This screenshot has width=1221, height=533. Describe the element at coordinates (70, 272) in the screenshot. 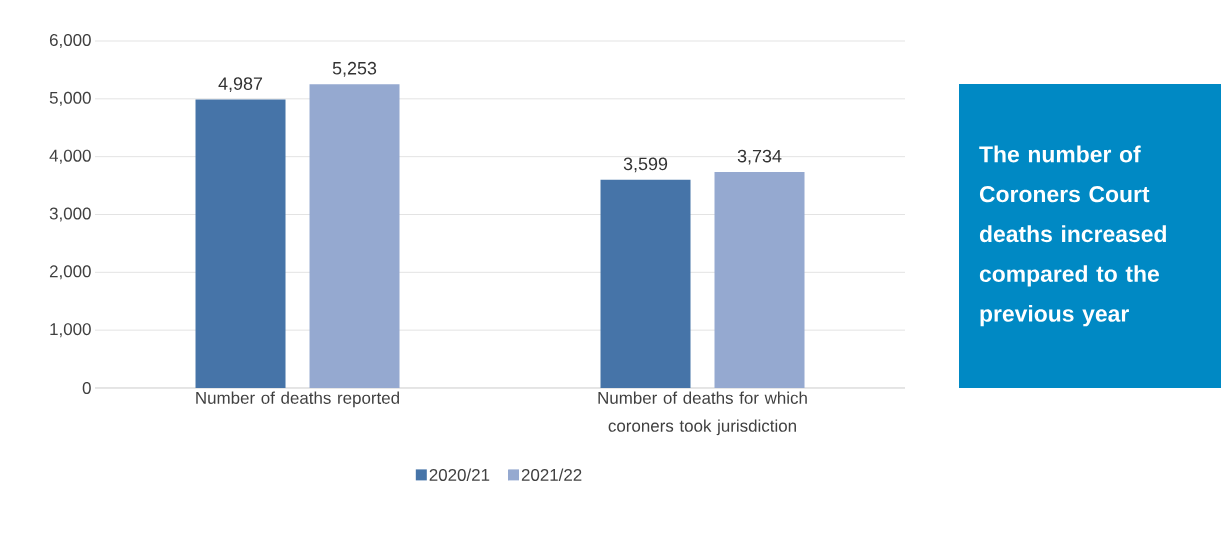

I see `y-tick-label: 2,000` at that location.